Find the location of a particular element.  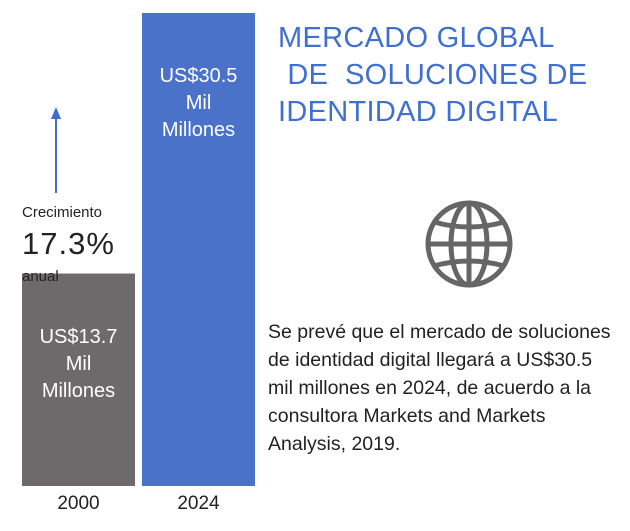

title-line-1: MERCADO GLOBAL is located at coordinates (416, 38).